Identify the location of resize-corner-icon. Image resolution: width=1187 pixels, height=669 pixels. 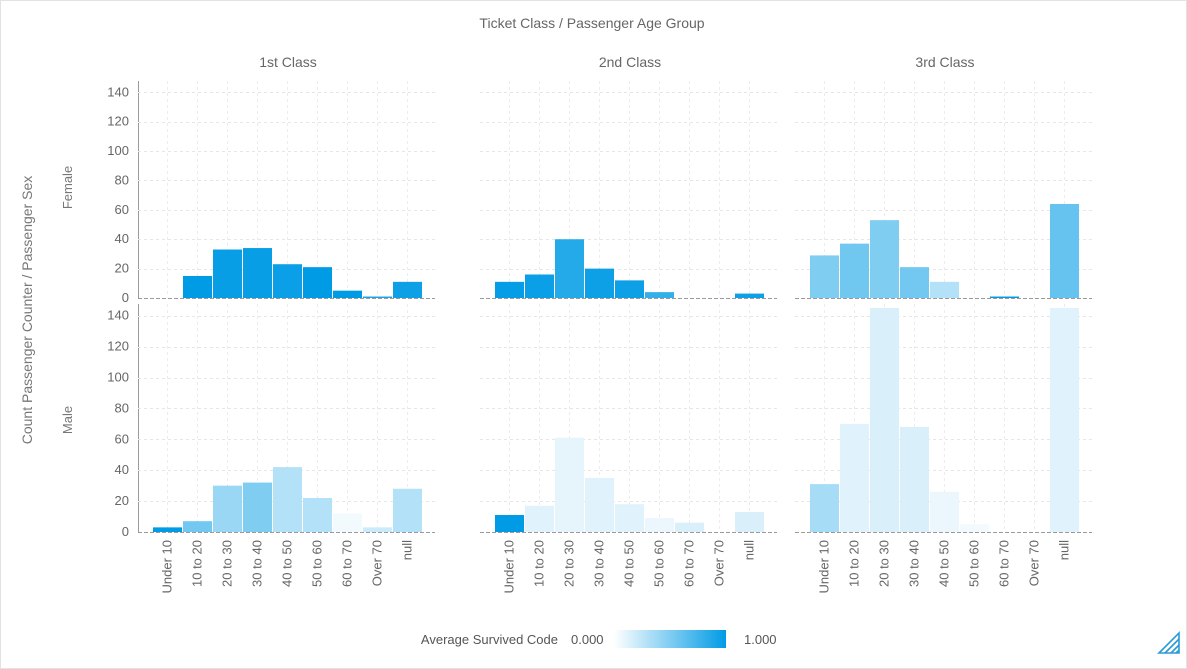
(1169, 643).